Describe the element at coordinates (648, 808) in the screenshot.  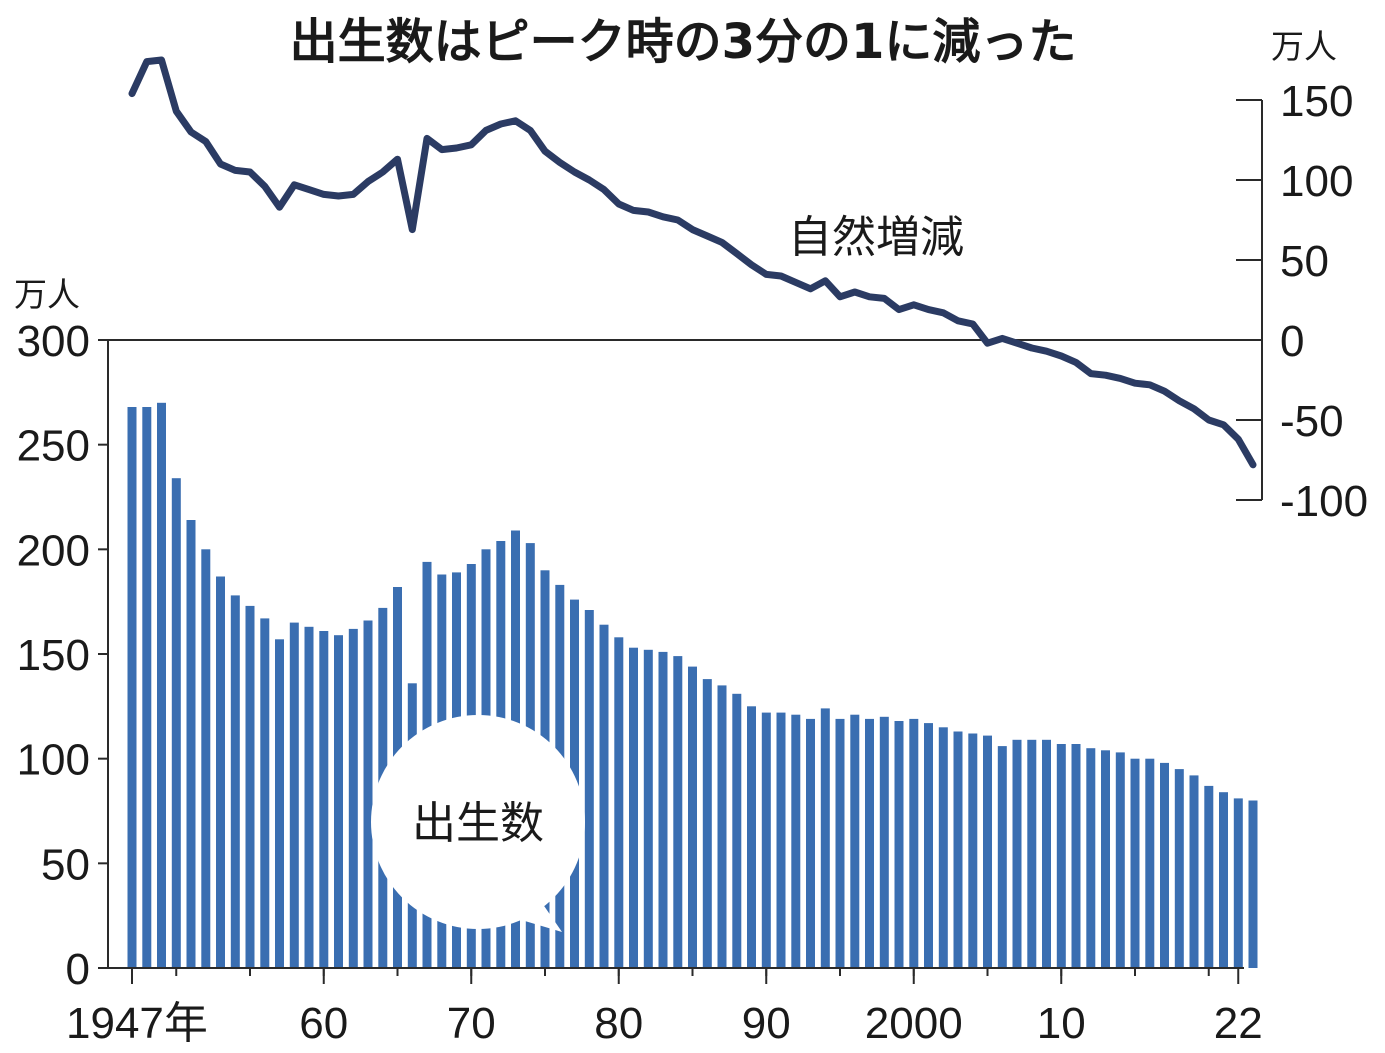
I see `bar-1982` at that location.